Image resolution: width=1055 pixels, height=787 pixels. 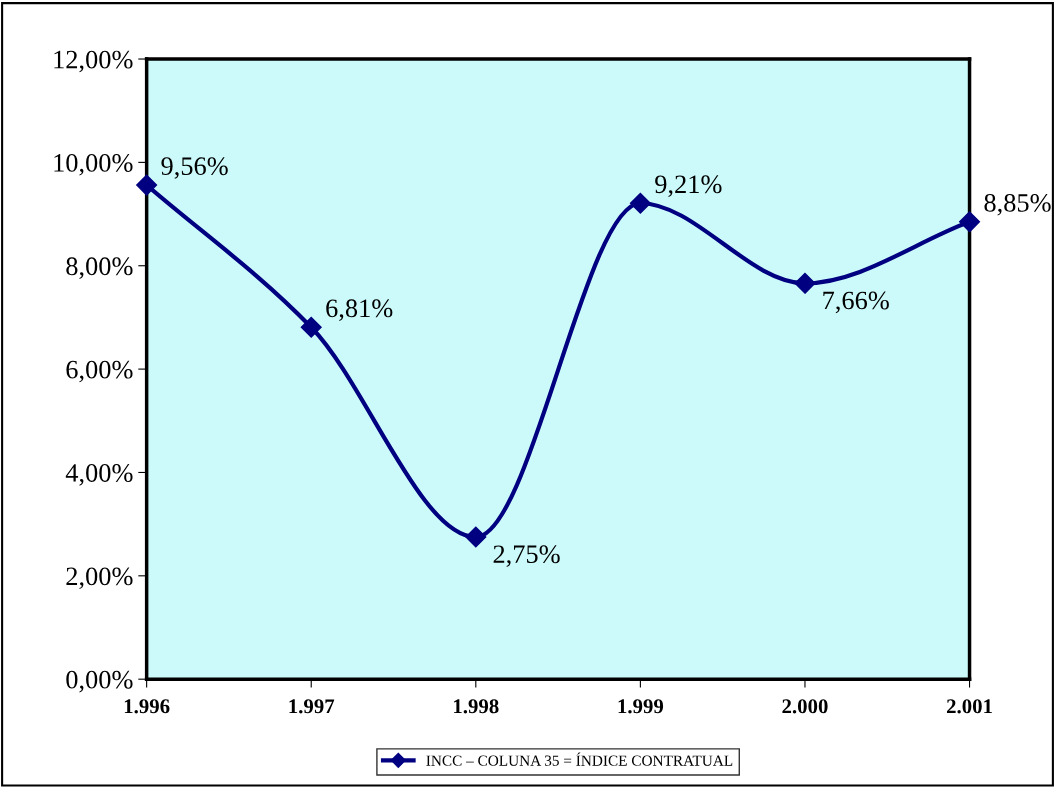 I want to click on data-label: 9,56%, so click(x=194, y=168).